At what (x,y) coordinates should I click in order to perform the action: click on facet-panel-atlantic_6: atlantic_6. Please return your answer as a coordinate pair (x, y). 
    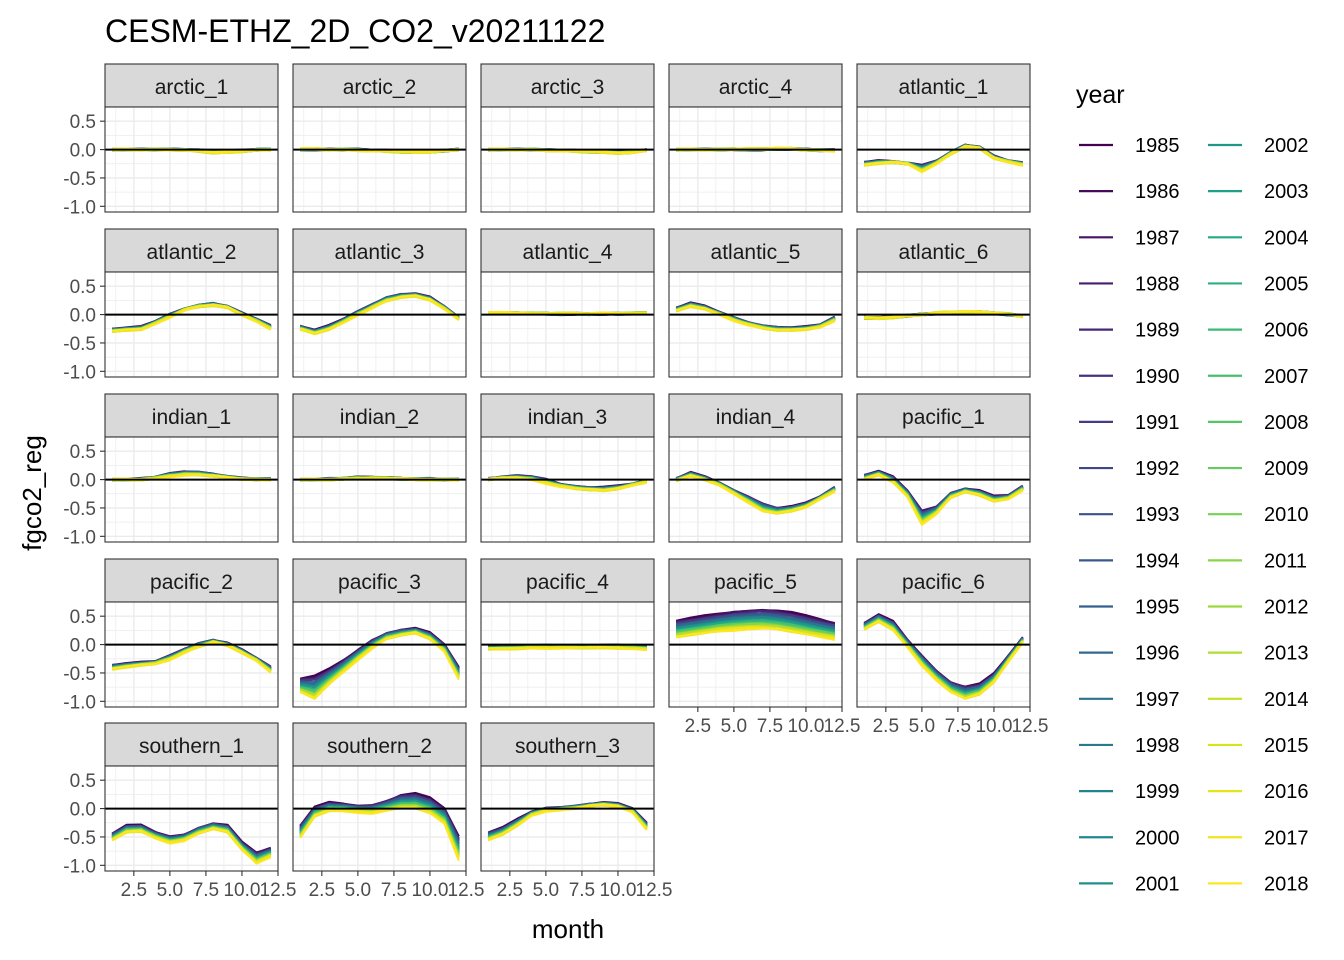
    Looking at the image, I should click on (943, 303).